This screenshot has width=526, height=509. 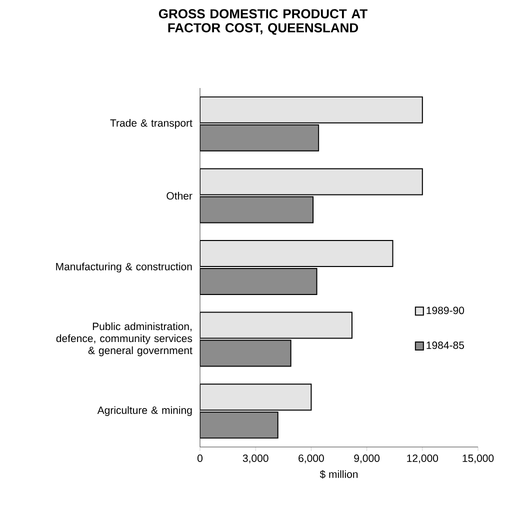 I want to click on y-tick-label: Trade & transport, so click(x=151, y=124).